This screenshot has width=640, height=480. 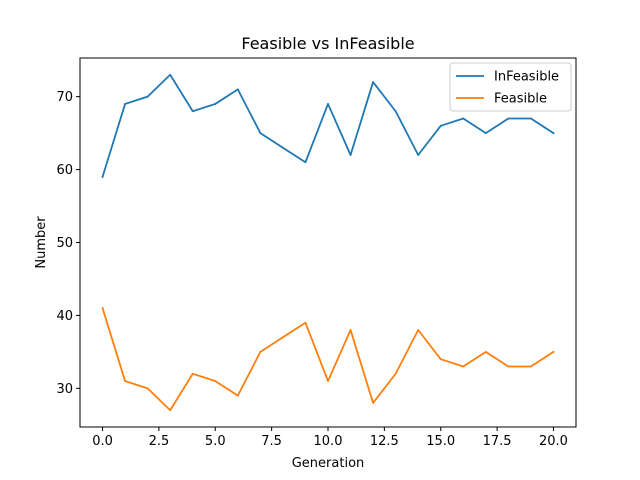 I want to click on x-axis-label: Generation, so click(x=328, y=463).